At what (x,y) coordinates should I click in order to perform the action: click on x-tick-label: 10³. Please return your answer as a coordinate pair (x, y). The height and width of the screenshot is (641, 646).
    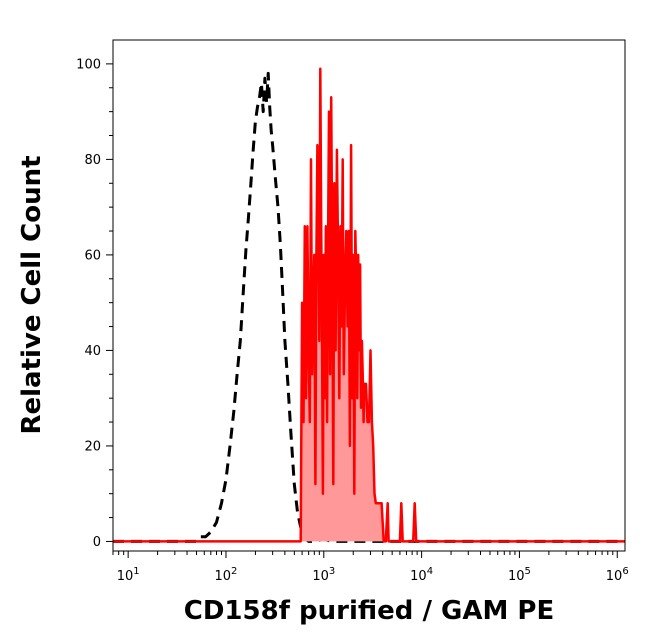
    Looking at the image, I should click on (323, 575).